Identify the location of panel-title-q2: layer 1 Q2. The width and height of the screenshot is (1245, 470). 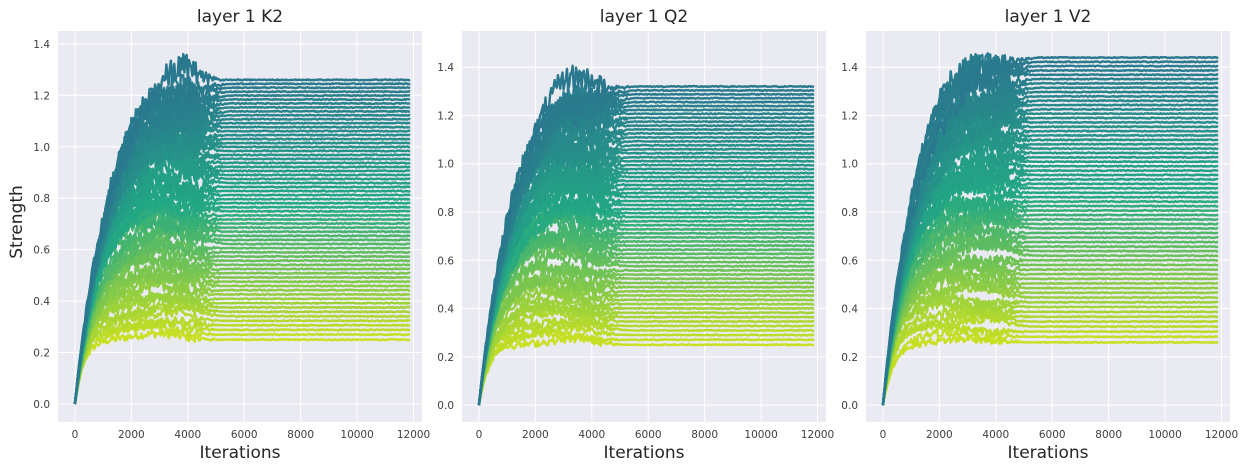
(644, 17).